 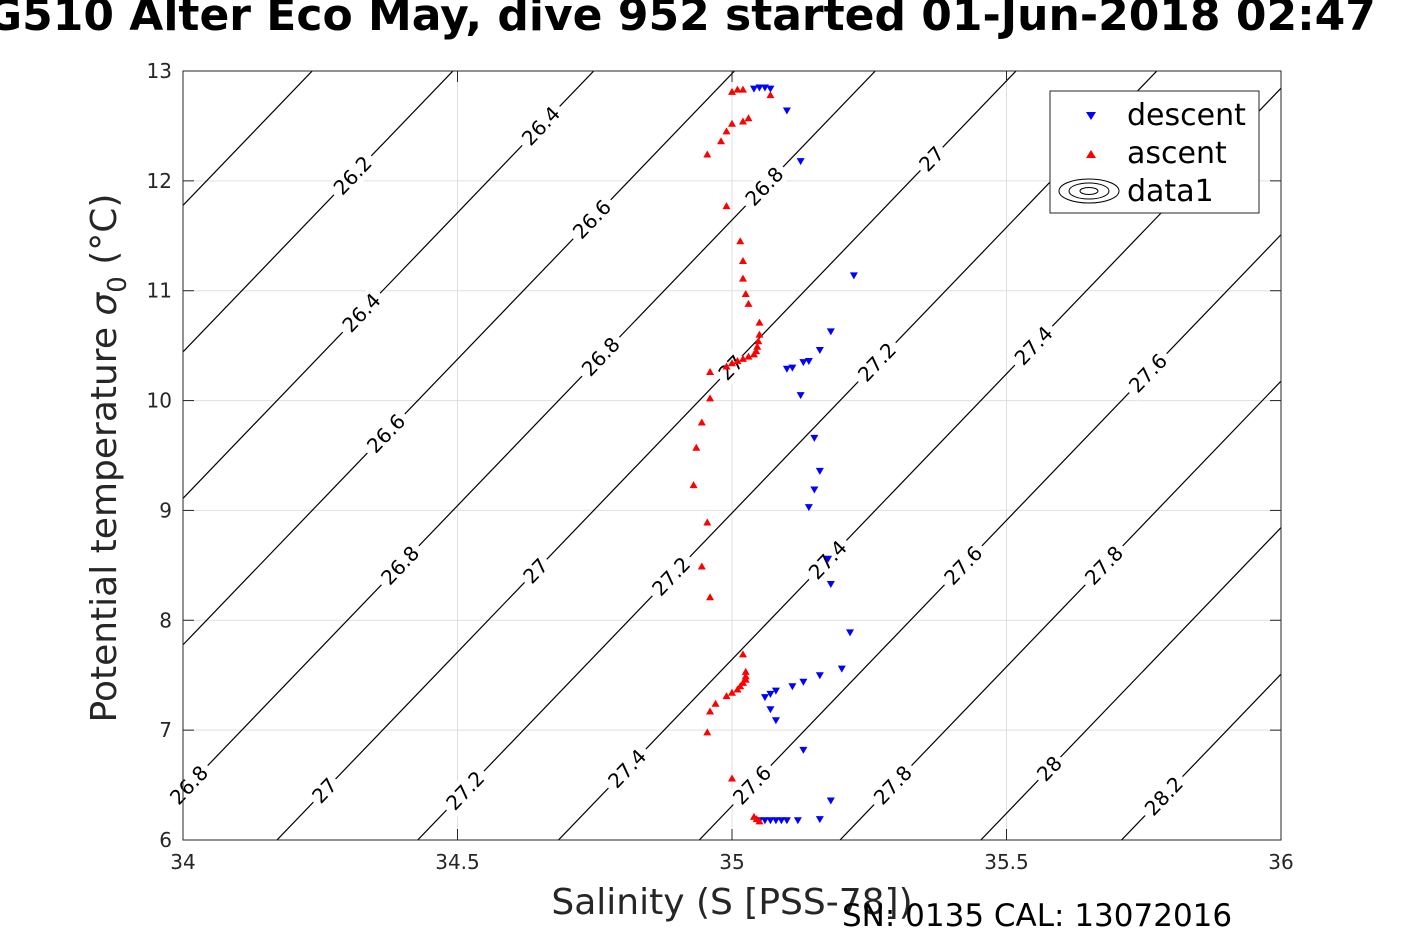 I want to click on y-tick-label: 7, so click(x=165, y=730).